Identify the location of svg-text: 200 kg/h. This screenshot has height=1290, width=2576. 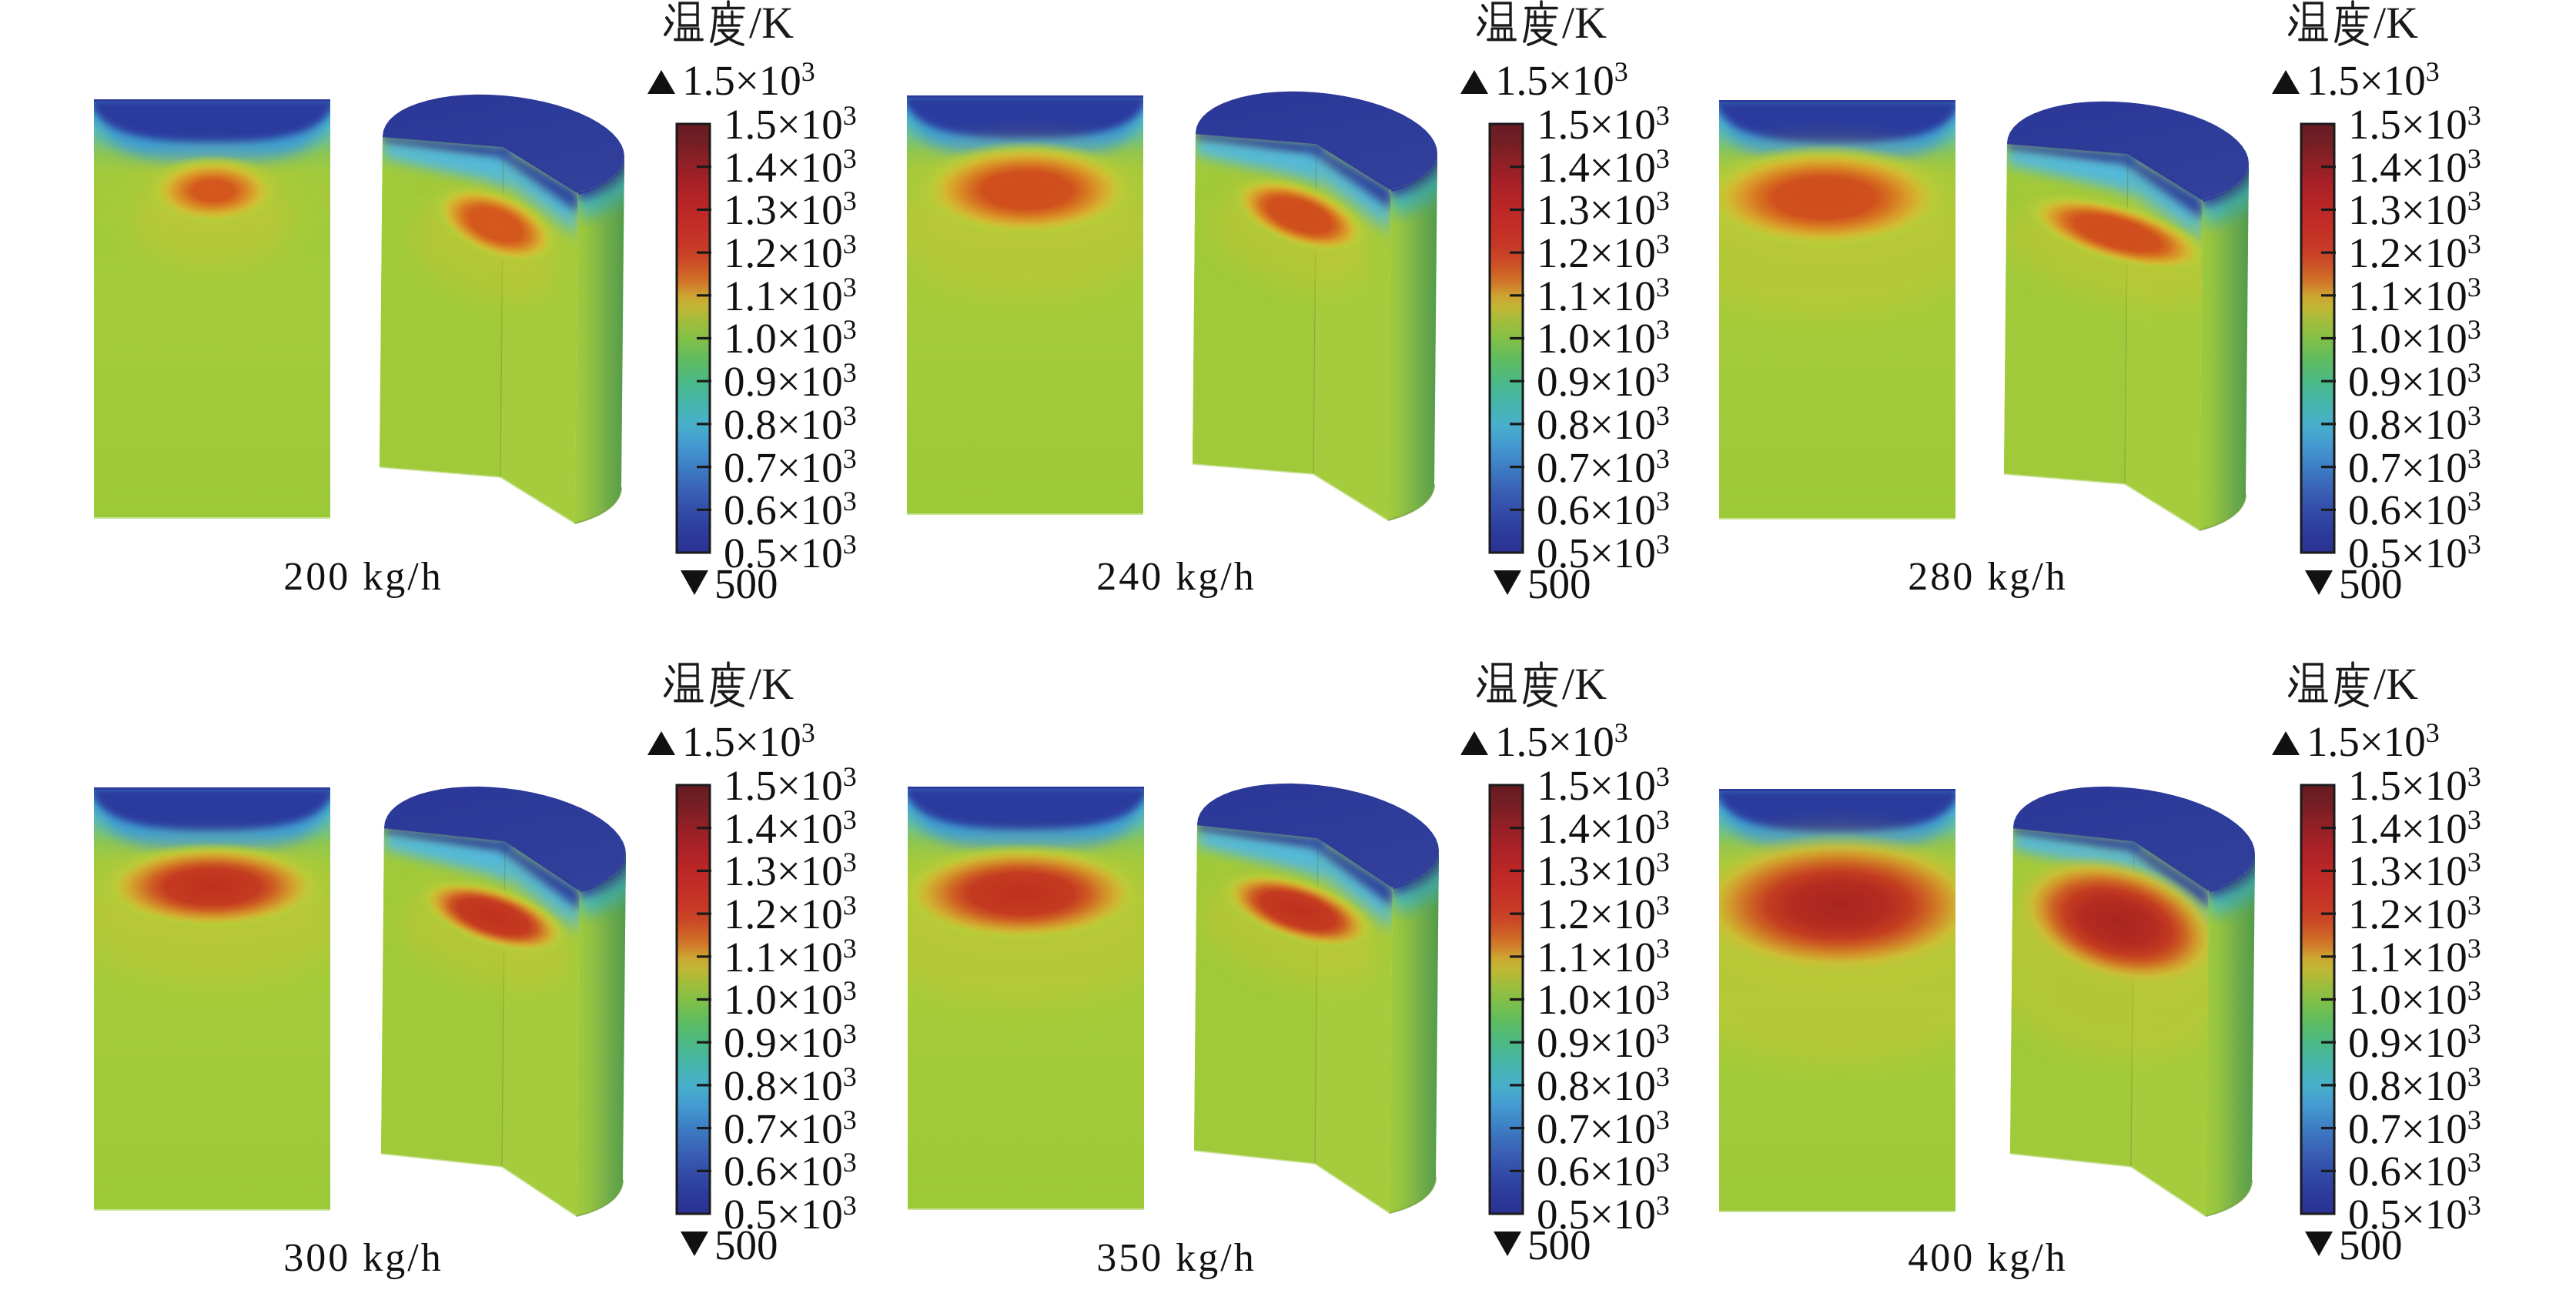
(363, 577).